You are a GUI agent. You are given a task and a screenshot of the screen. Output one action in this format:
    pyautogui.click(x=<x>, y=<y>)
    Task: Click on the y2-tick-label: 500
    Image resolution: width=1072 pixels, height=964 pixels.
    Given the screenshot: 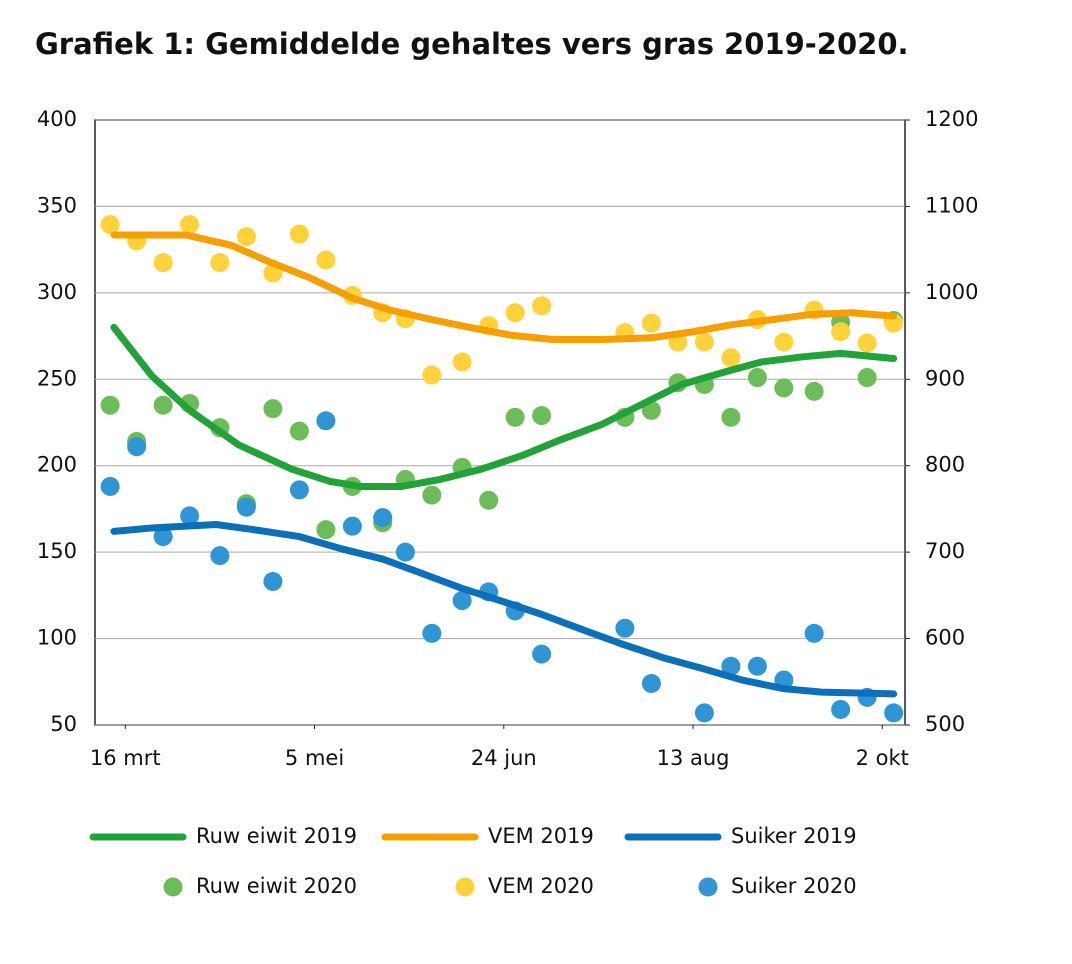 What is the action you would take?
    pyautogui.click(x=945, y=724)
    